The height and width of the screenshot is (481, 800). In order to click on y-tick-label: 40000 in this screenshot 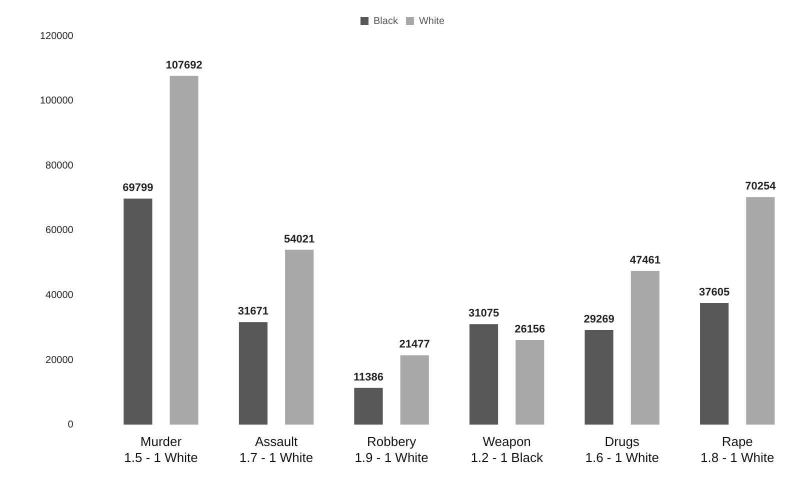, I will do `click(60, 295)`.